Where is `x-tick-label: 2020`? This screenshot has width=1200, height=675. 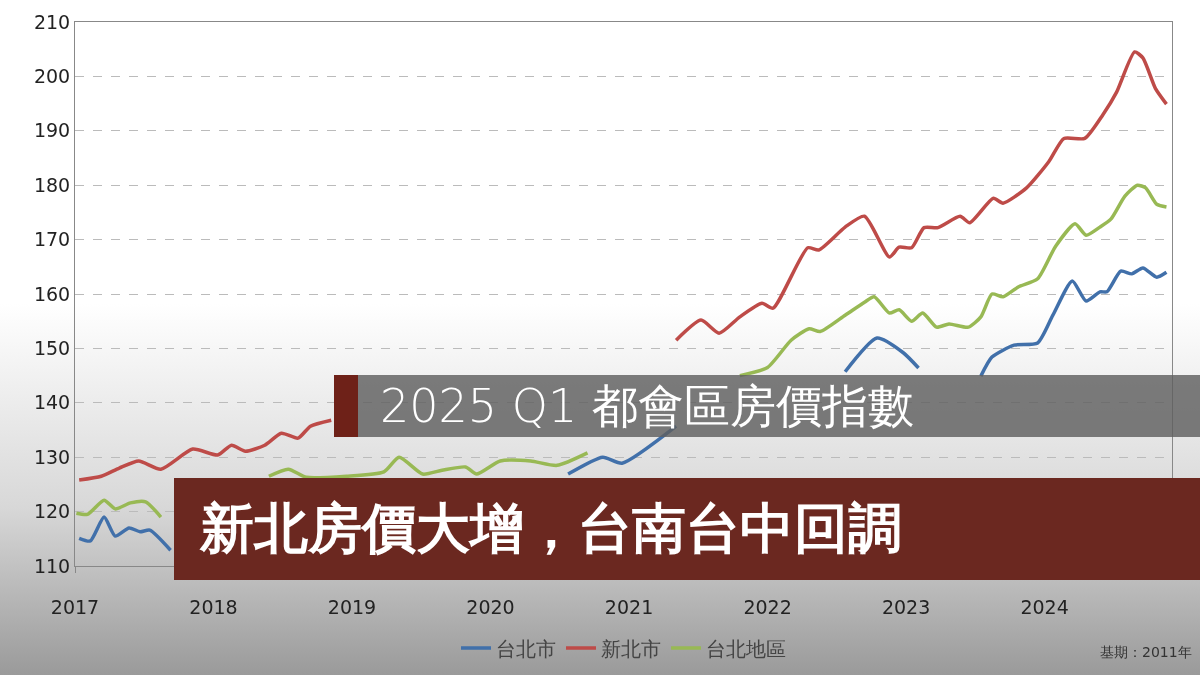 x-tick-label: 2020 is located at coordinates (490, 606).